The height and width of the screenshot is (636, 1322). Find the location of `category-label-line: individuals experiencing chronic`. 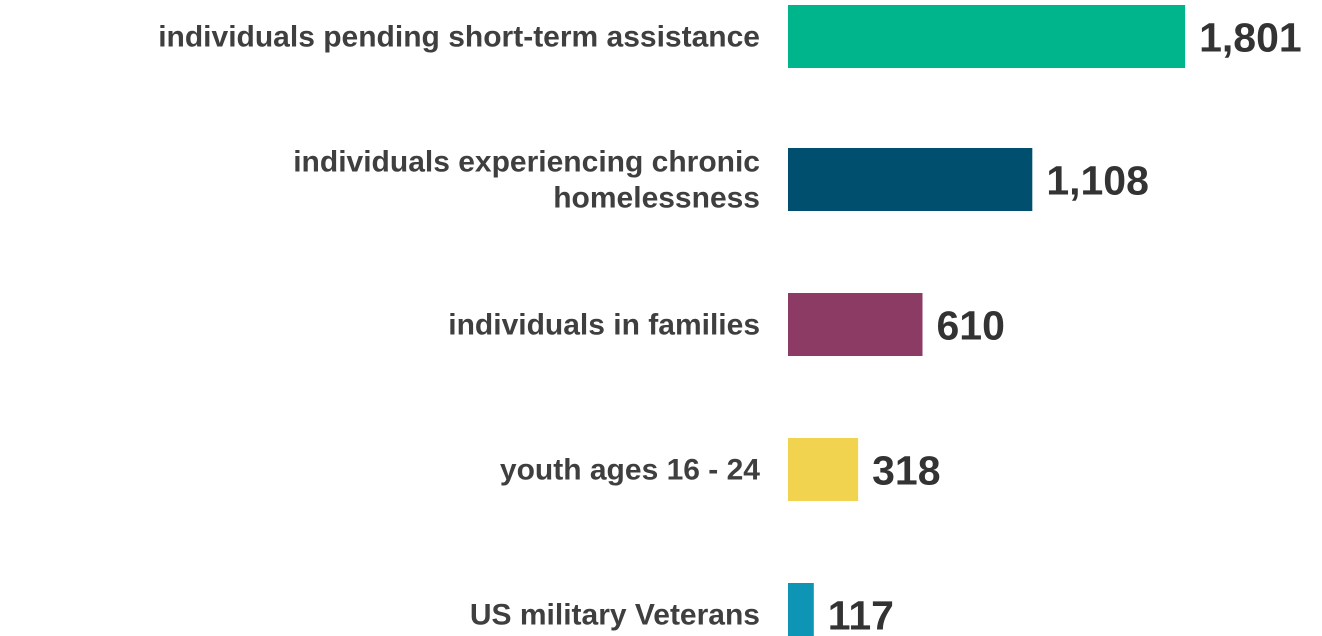

category-label-line: individuals experiencing chronic is located at coordinates (526, 162).